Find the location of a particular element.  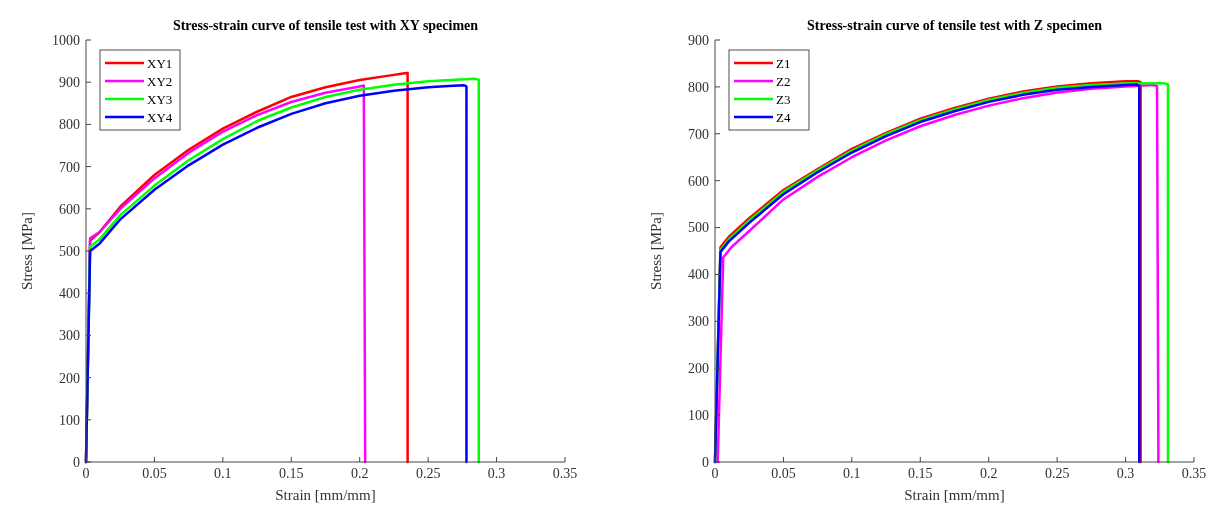

legend-label: Z2 is located at coordinates (783, 81).